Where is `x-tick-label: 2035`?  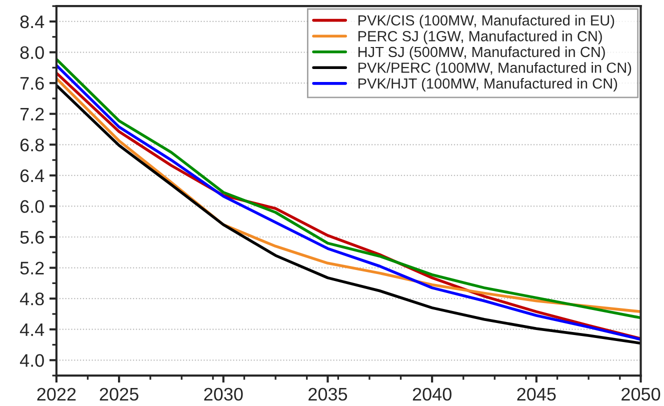 x-tick-label: 2035 is located at coordinates (328, 394).